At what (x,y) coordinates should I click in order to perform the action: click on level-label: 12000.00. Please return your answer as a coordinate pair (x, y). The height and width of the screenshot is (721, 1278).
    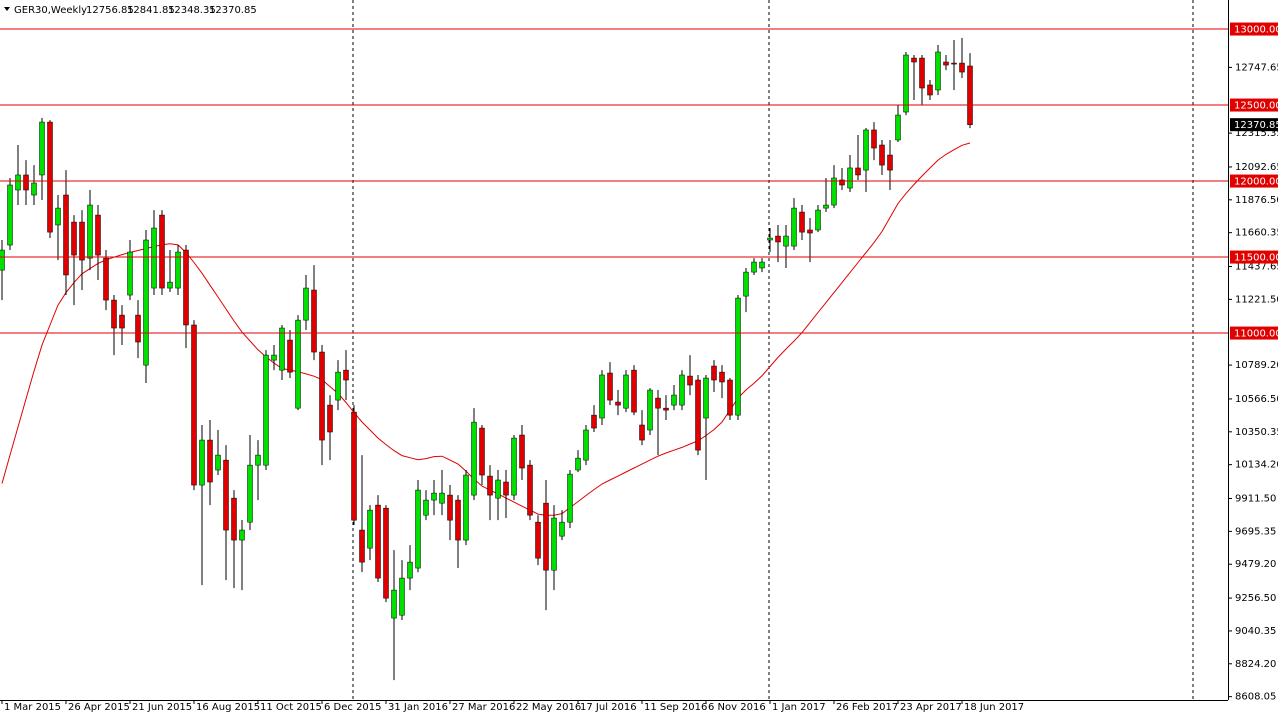
    Looking at the image, I should click on (1256, 182).